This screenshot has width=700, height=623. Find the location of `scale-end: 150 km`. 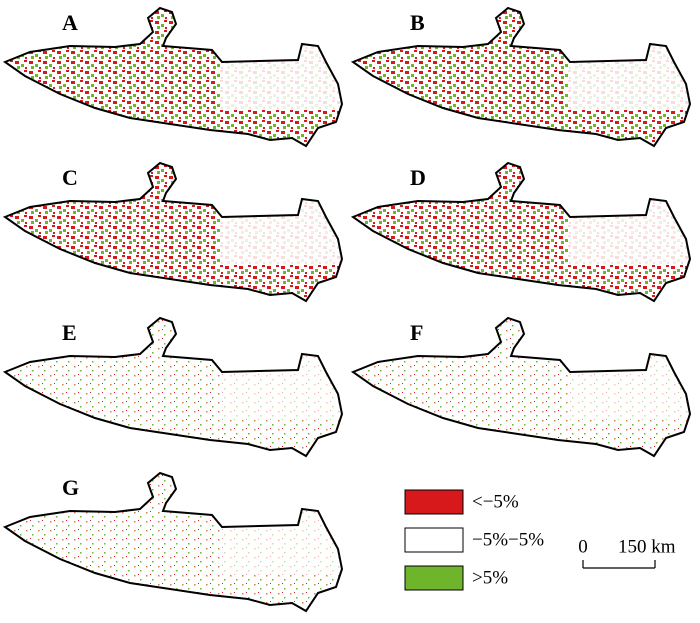

scale-end: 150 km is located at coordinates (647, 546).